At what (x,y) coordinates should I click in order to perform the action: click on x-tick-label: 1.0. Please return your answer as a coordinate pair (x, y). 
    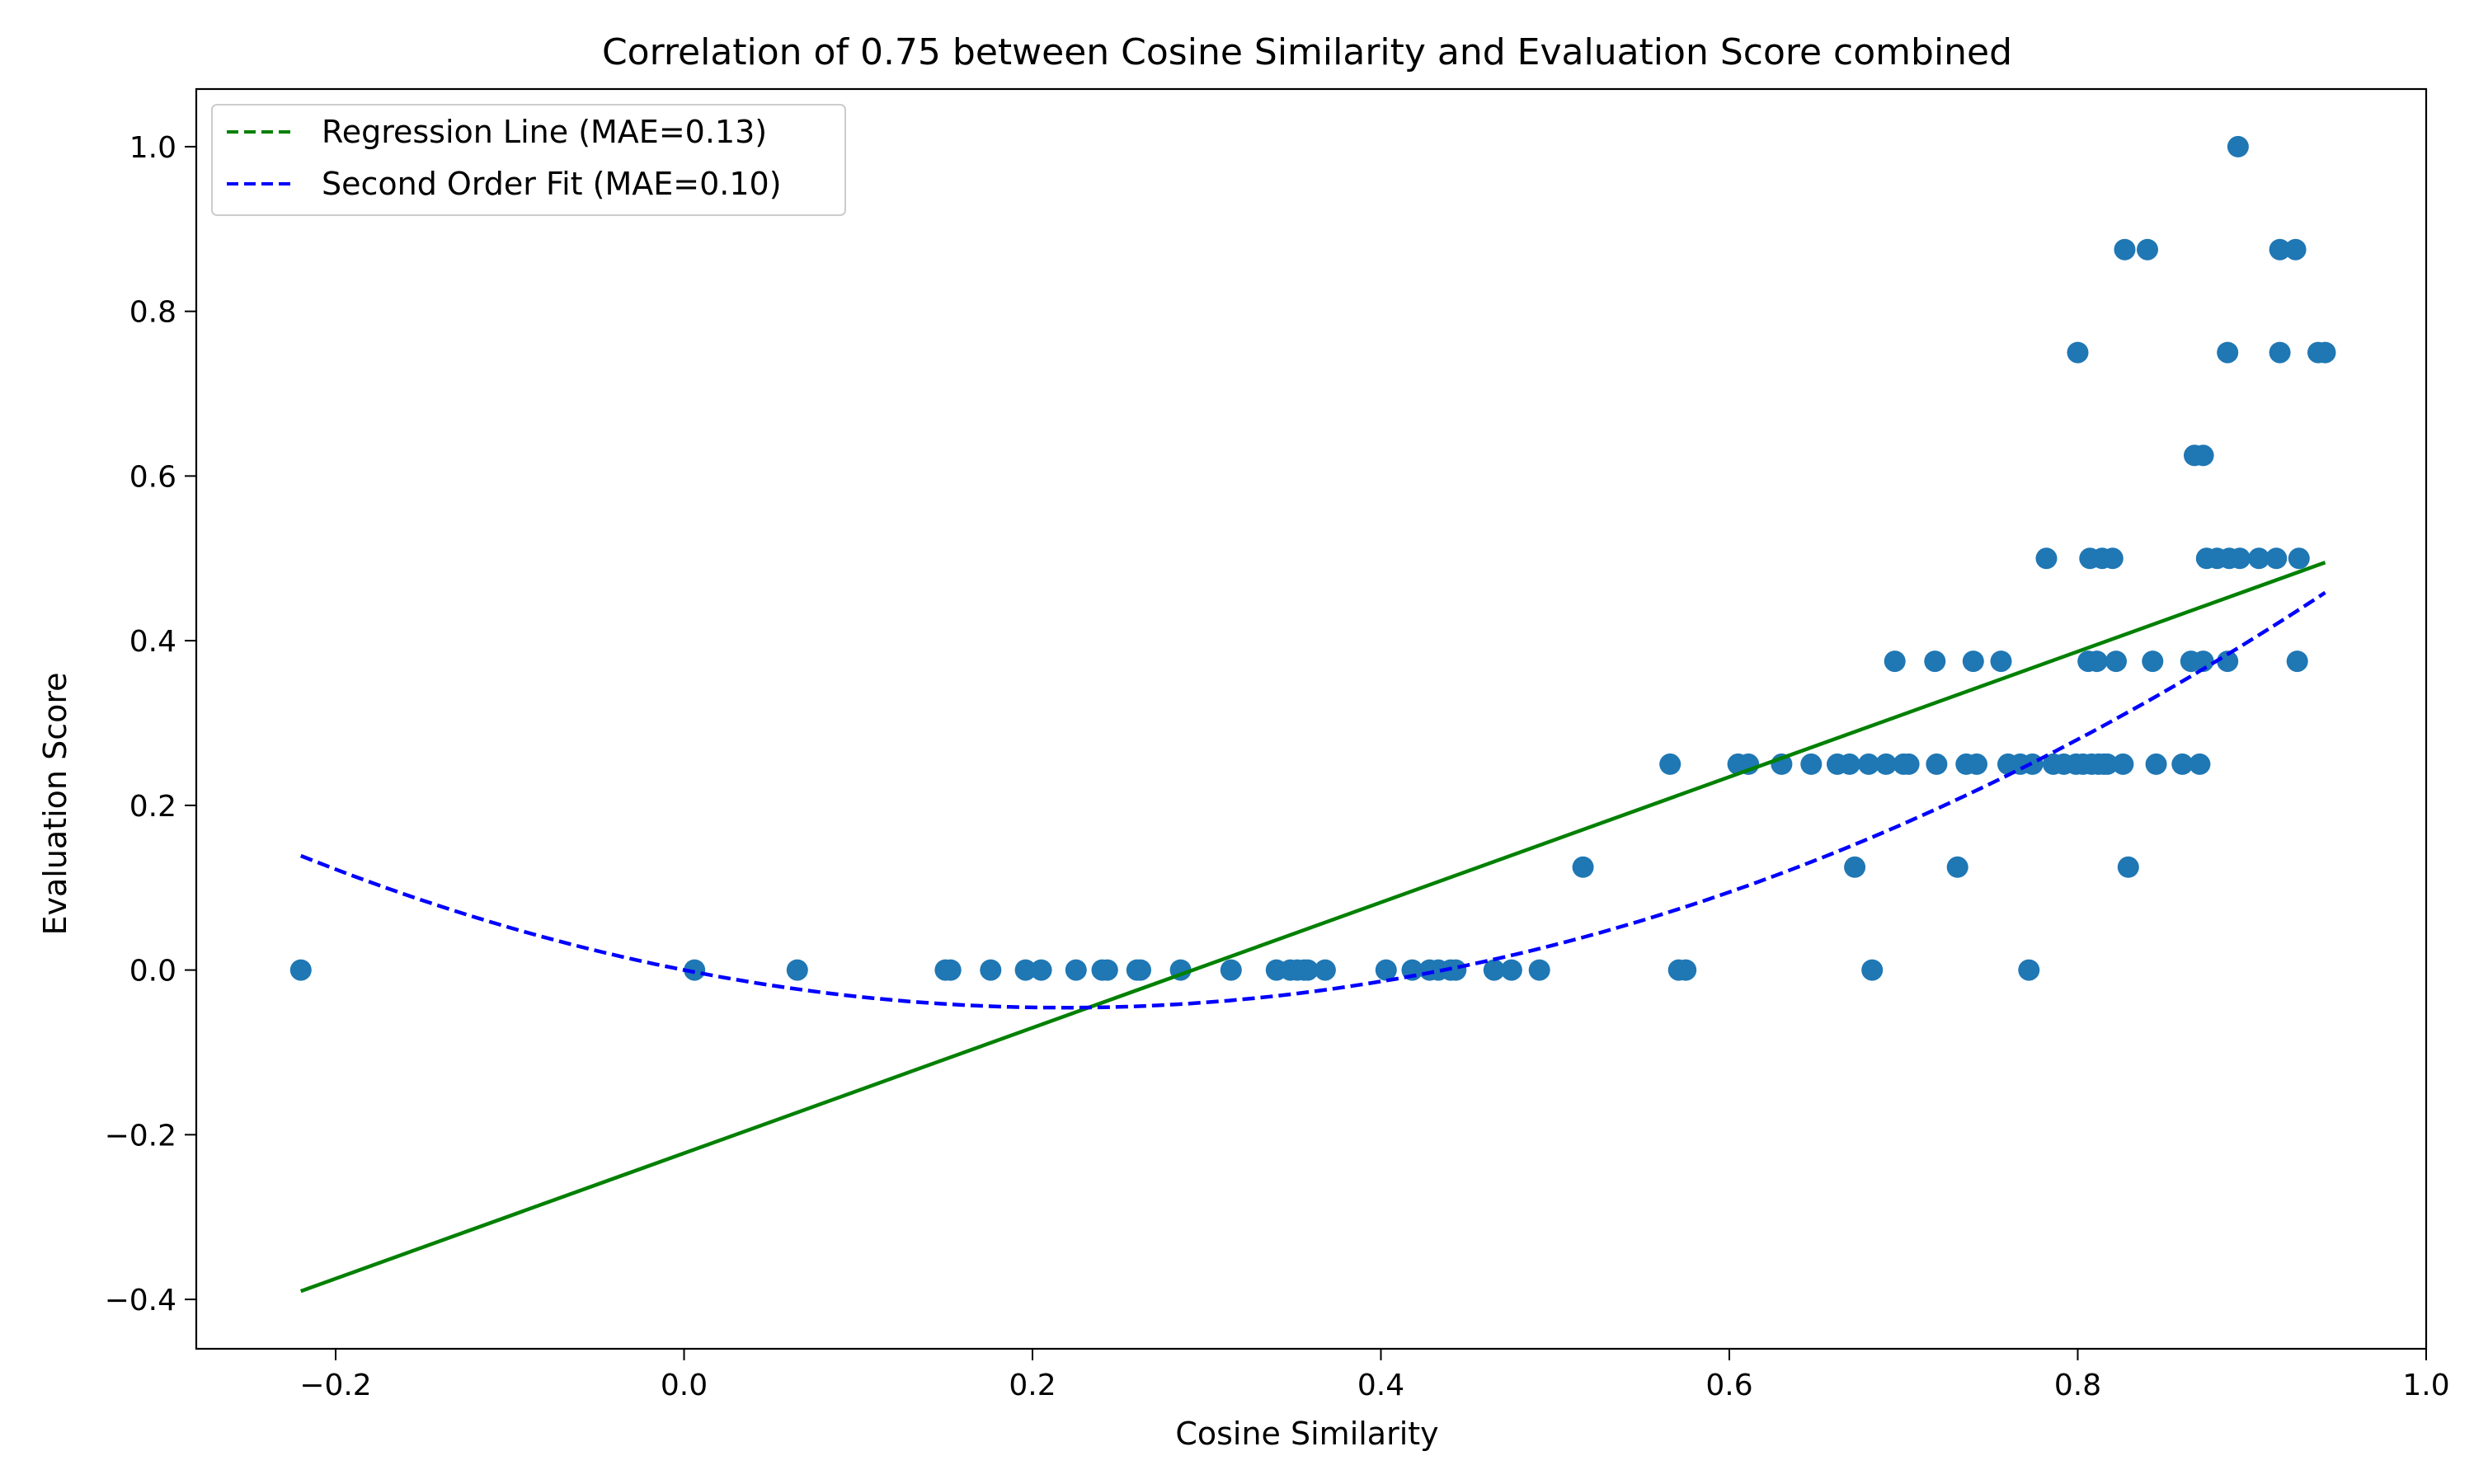
    Looking at the image, I should click on (2425, 1385).